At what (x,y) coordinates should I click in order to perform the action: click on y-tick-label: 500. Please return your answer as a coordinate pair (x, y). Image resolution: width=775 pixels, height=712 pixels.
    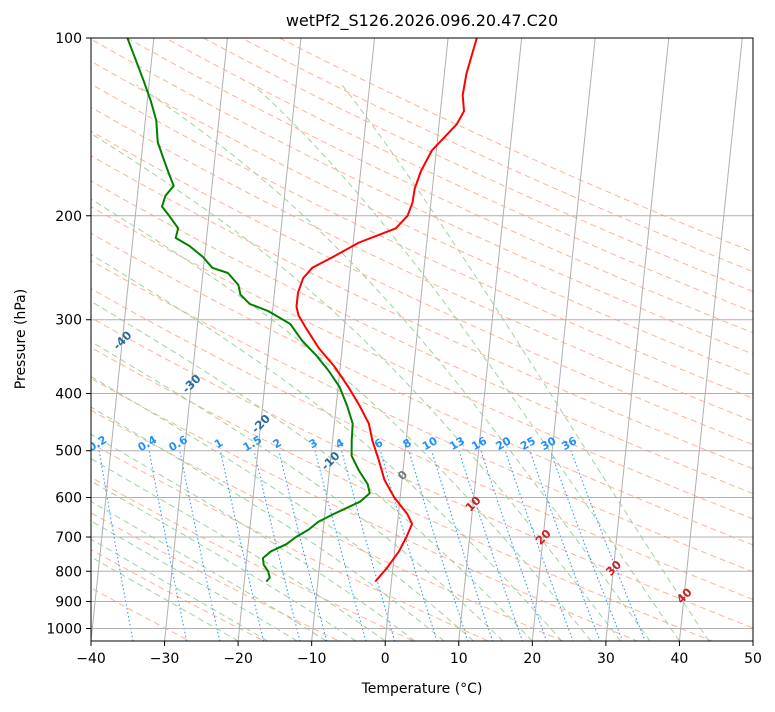
    Looking at the image, I should click on (68, 452).